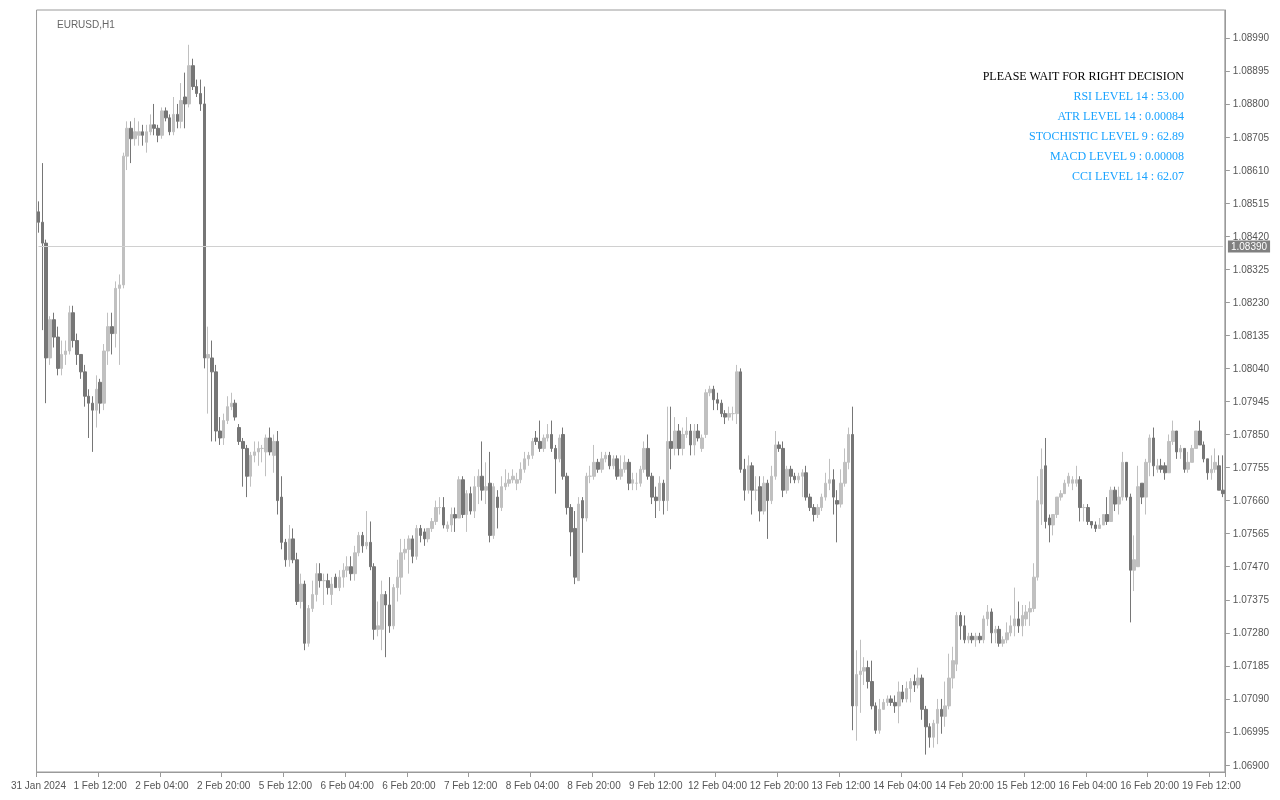 This screenshot has height=800, width=1280. Describe the element at coordinates (1251, 699) in the screenshot. I see `y-tick-label: 1.07090` at that location.